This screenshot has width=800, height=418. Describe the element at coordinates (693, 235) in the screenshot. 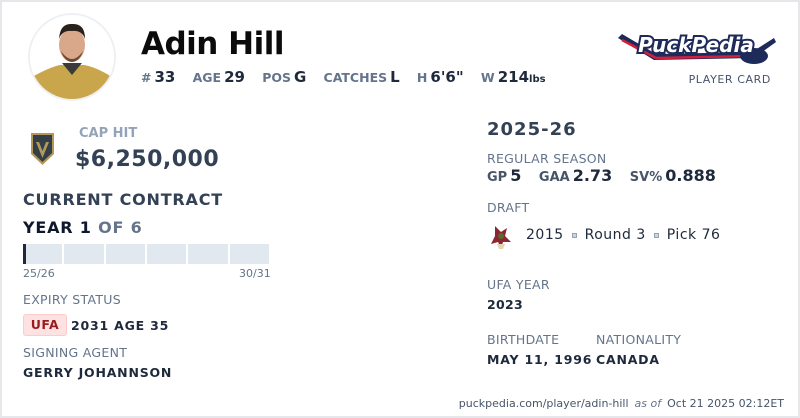

I see `draft-pick: Pick 76` at that location.